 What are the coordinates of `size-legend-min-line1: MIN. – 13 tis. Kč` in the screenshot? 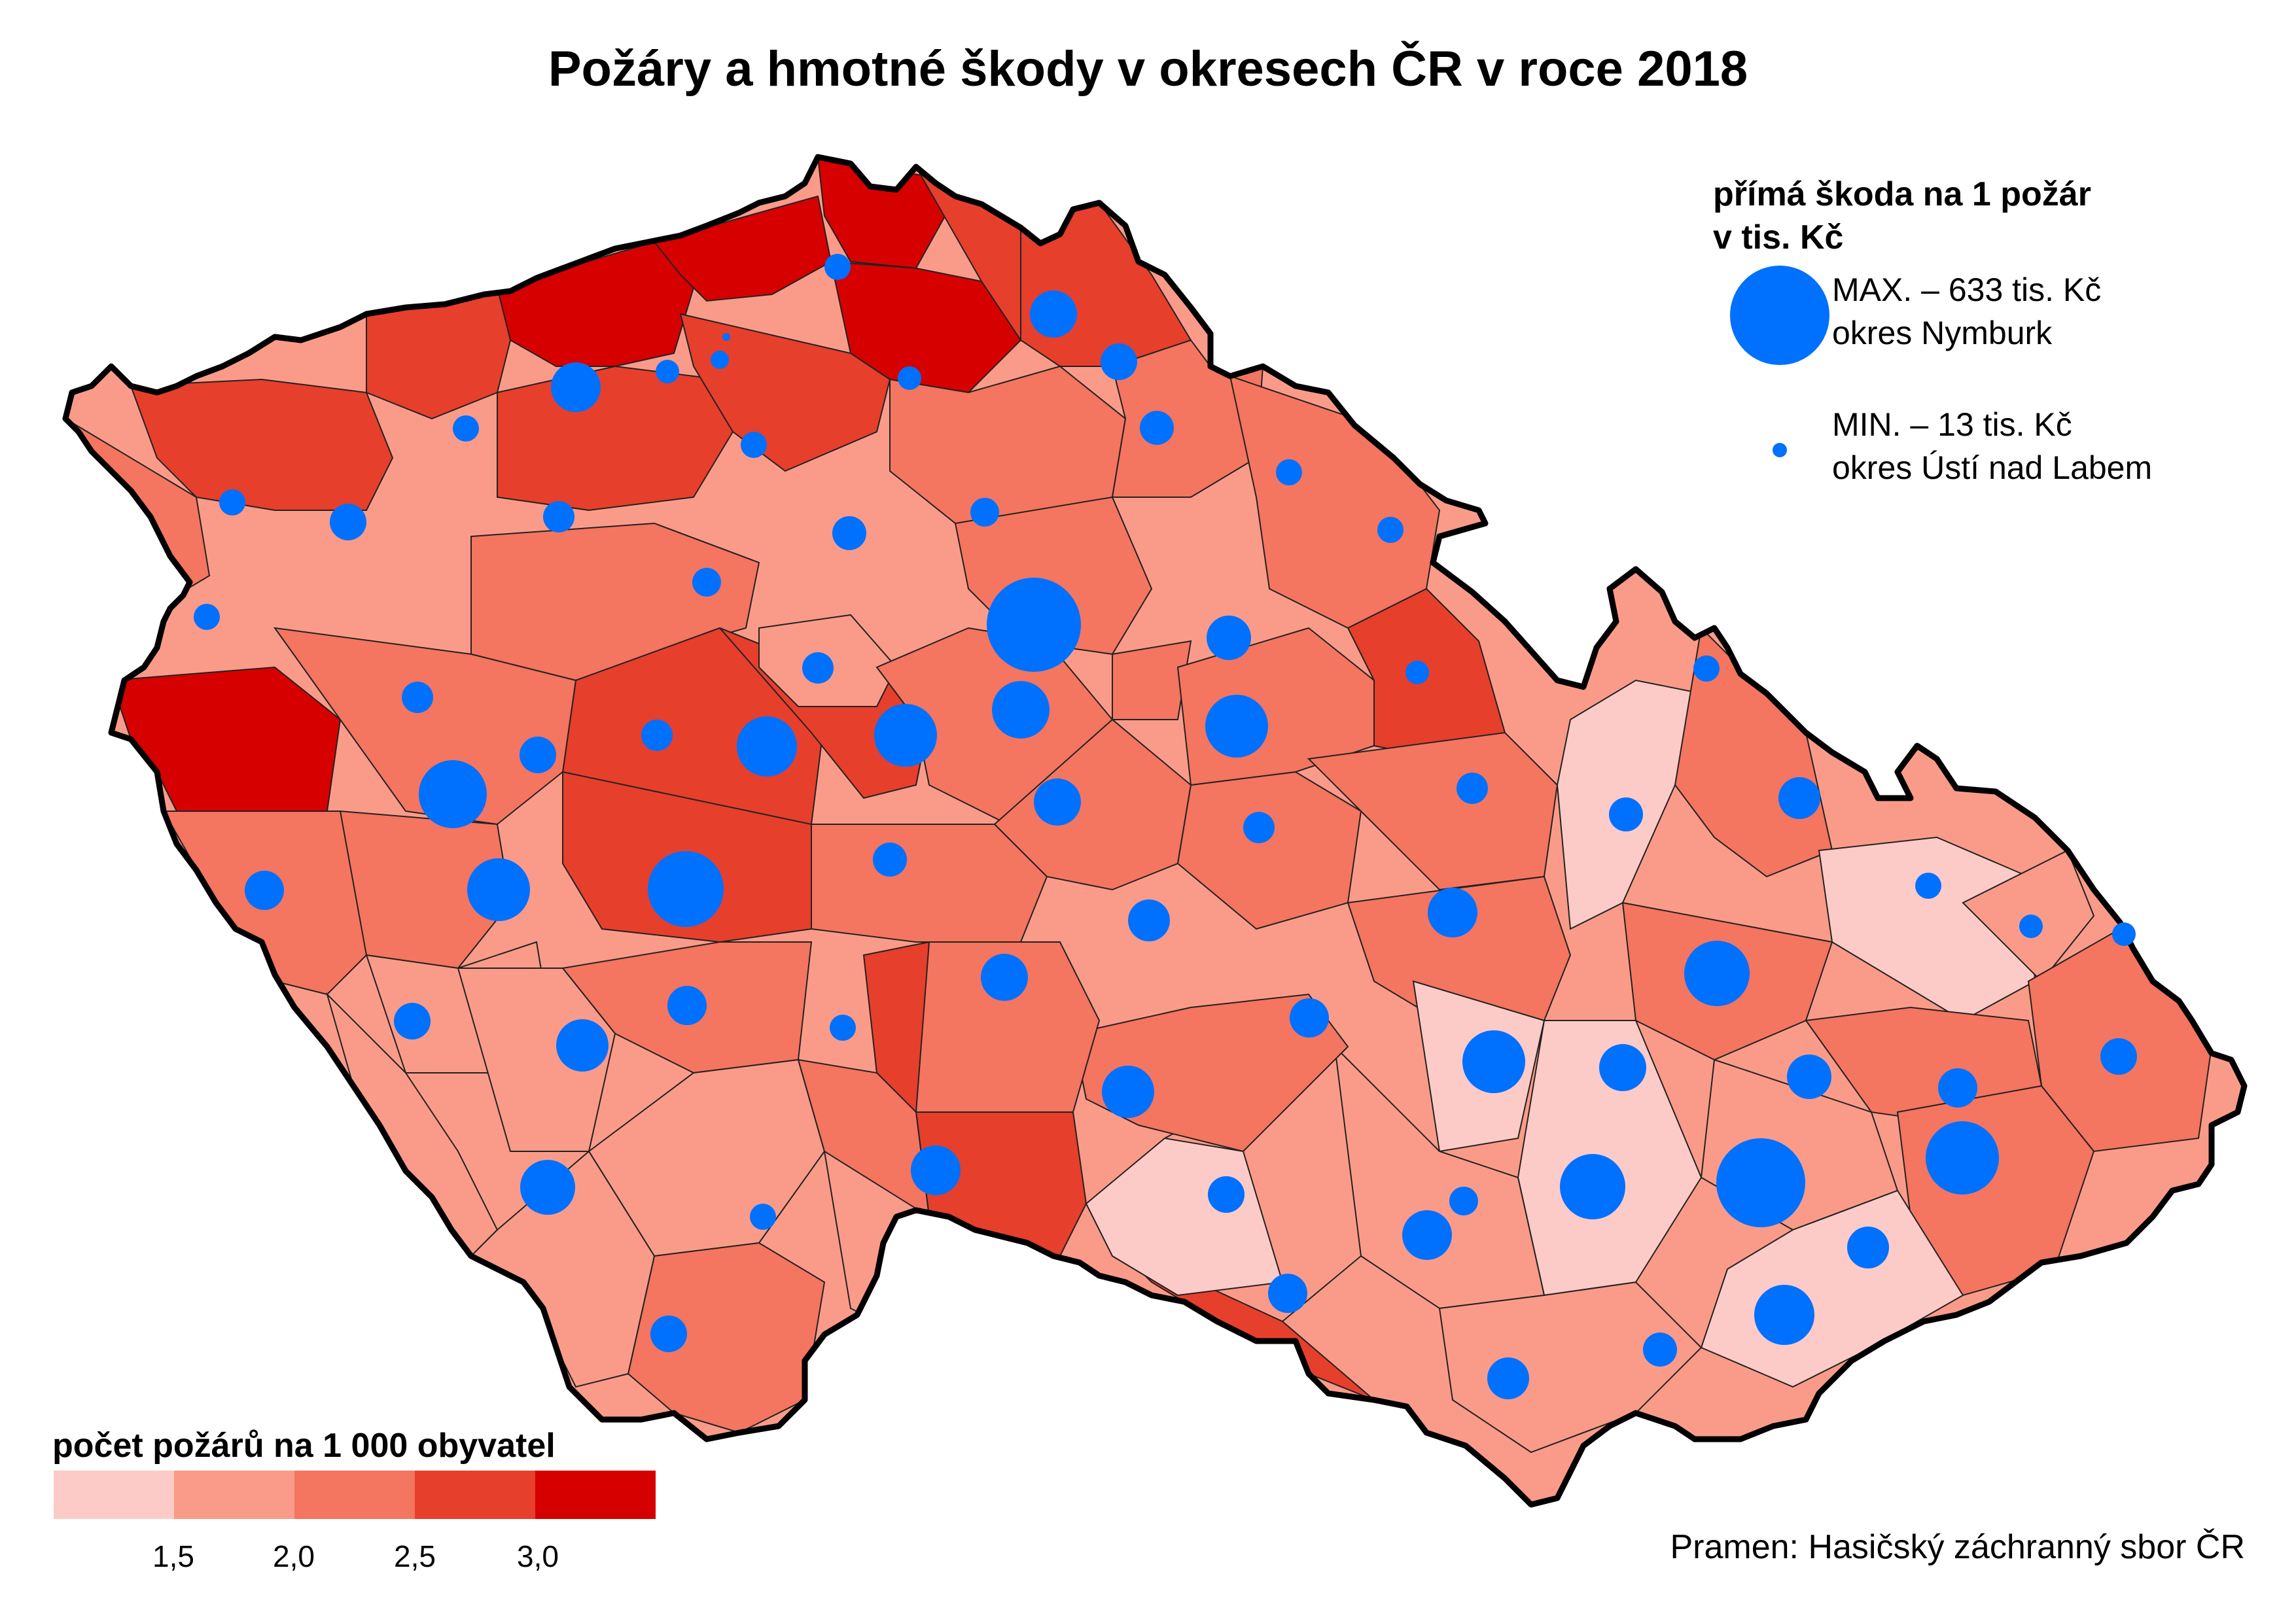 It's located at (1952, 425).